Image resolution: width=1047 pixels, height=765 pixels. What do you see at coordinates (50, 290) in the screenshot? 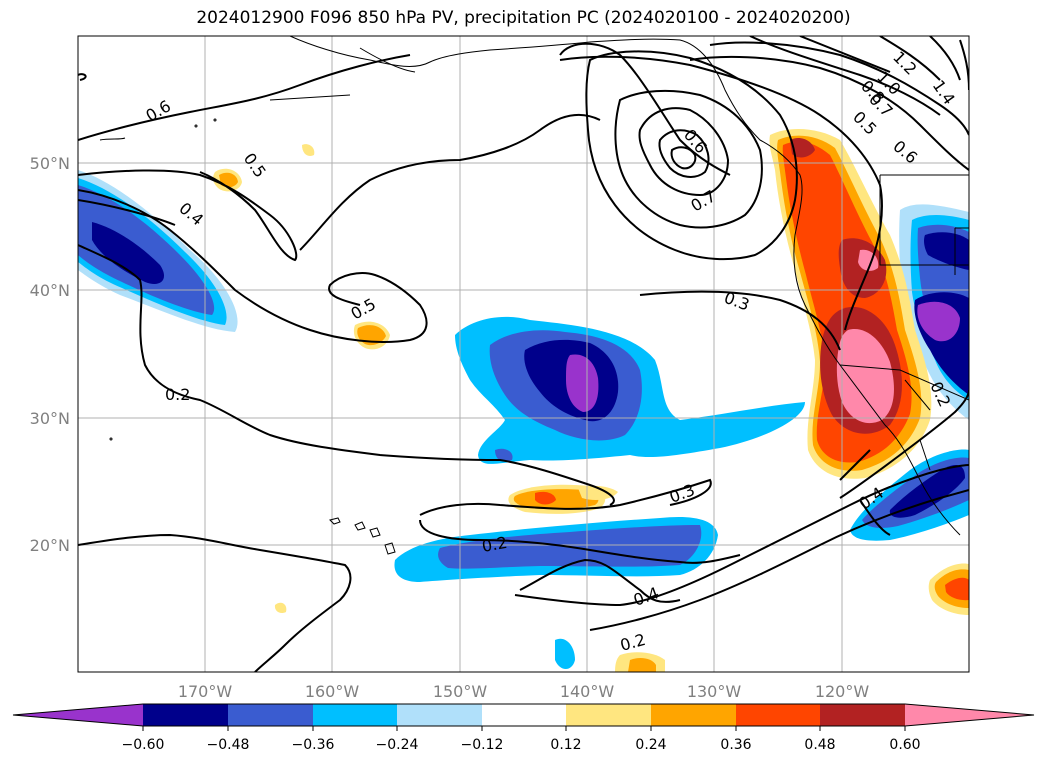
I see `lat-tick-label: 40°N` at bounding box center [50, 290].